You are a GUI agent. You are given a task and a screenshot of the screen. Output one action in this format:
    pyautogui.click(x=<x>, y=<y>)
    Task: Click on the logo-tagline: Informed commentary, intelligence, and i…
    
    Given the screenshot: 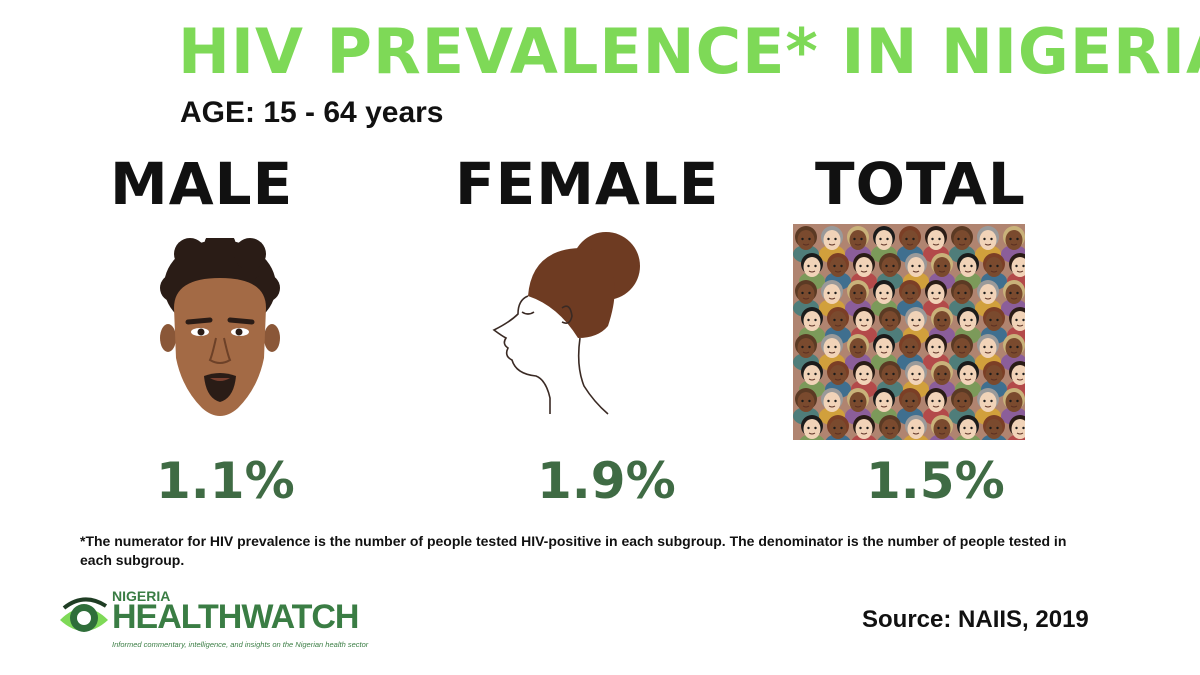 What is the action you would take?
    pyautogui.click(x=240, y=644)
    